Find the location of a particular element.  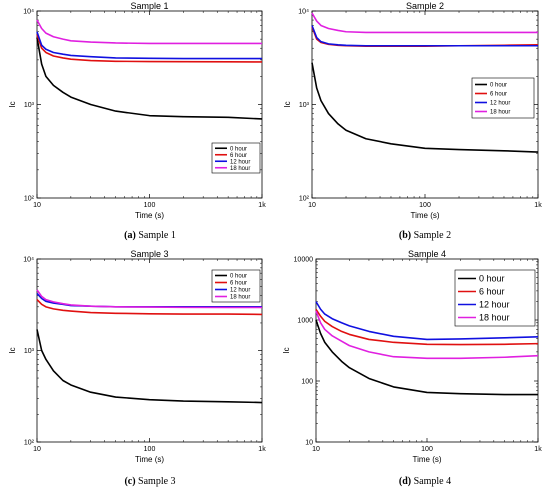

caption-text: Sample 2 is located at coordinates (431, 235).